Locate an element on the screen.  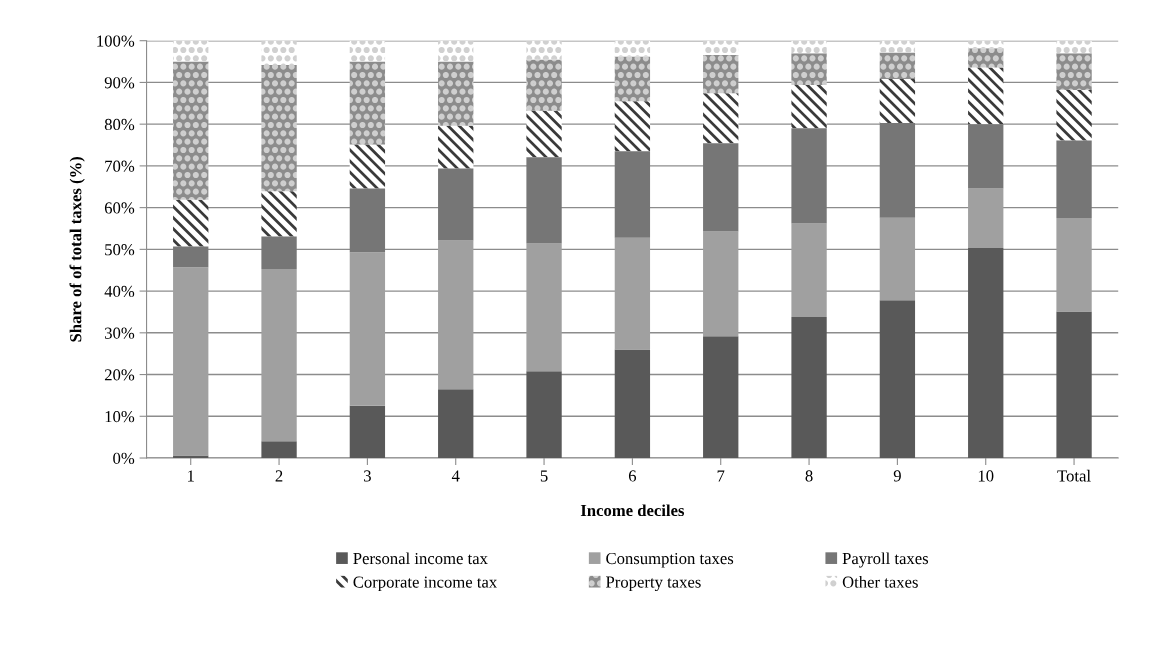
x-tick-label: 4 is located at coordinates (455, 476).